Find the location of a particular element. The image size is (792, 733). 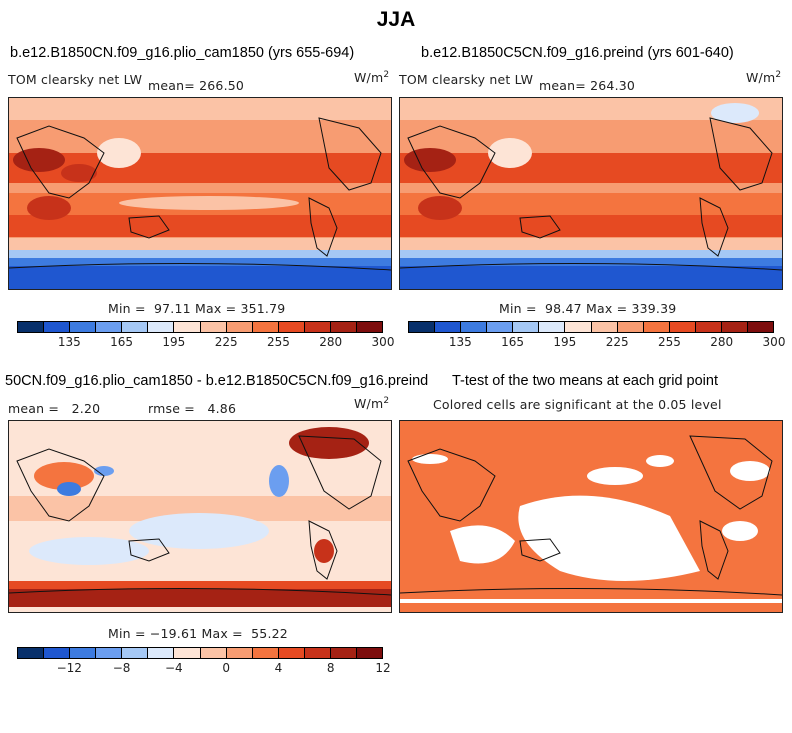

panel4-field is located at coordinates (591, 516).